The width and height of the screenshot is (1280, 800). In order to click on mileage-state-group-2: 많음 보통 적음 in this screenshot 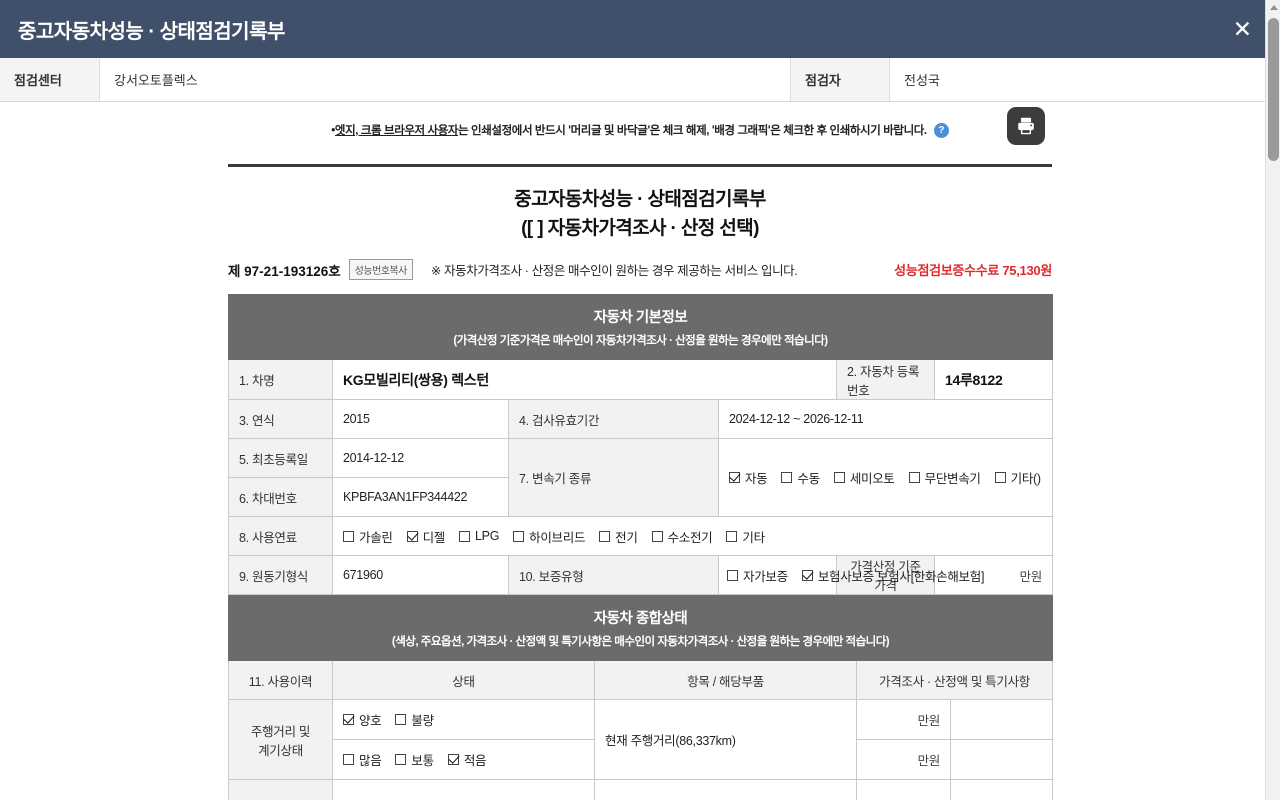, I will do `click(463, 759)`.